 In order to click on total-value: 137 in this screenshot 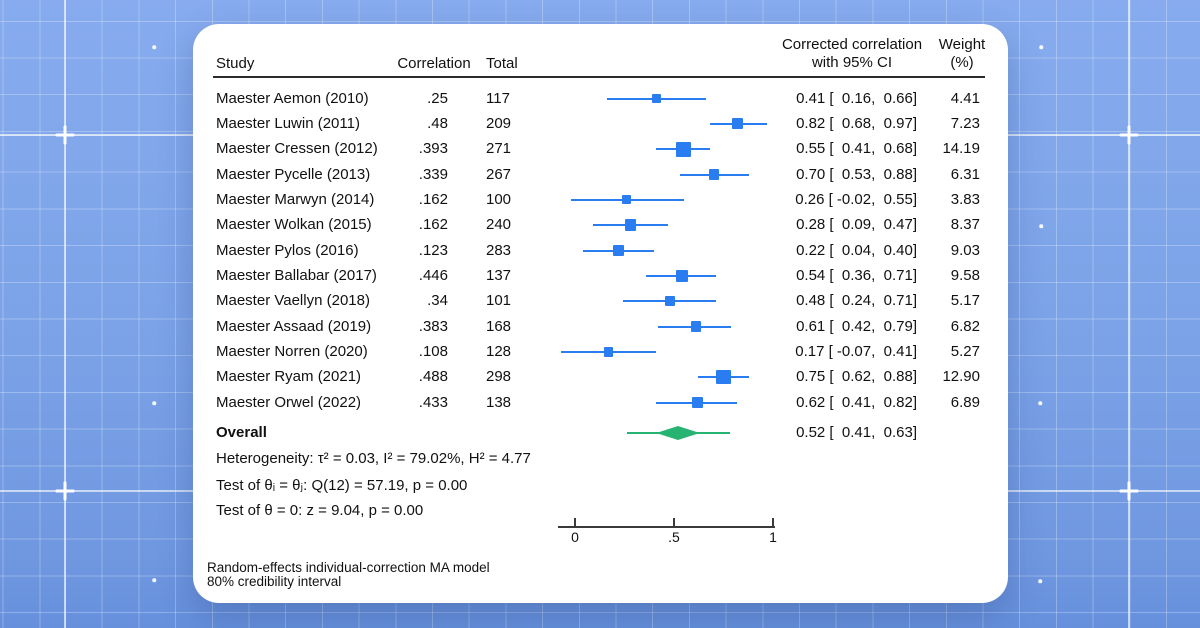, I will do `click(499, 275)`.